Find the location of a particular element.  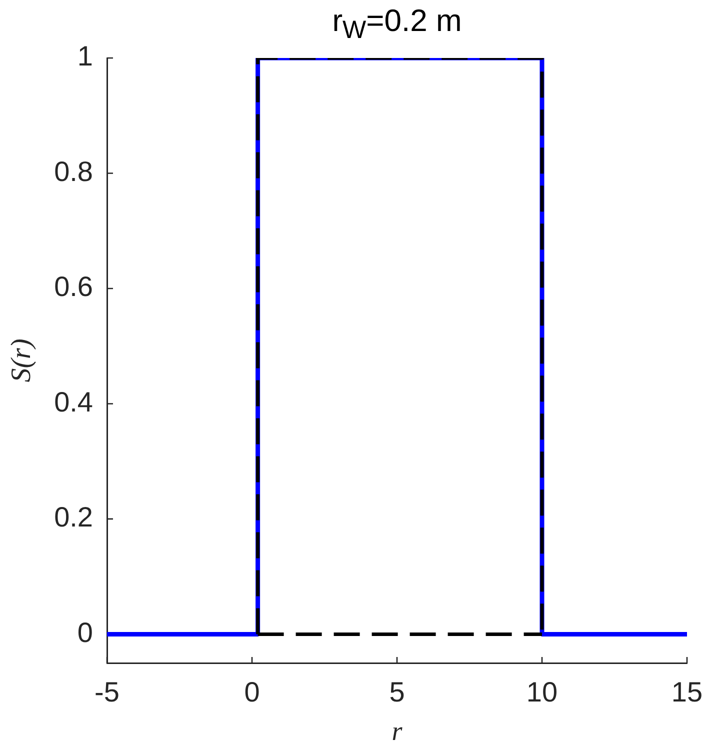

y-tick-label: 0 is located at coordinates (85, 632).